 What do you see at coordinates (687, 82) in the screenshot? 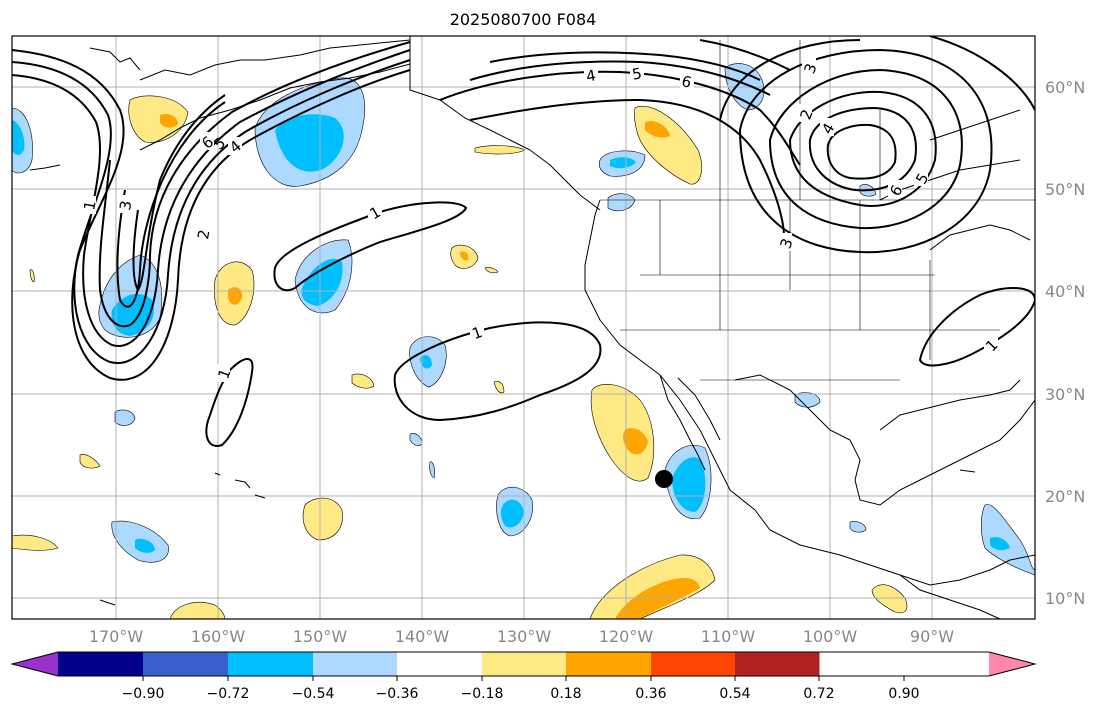
I see `contour-label: 6` at bounding box center [687, 82].